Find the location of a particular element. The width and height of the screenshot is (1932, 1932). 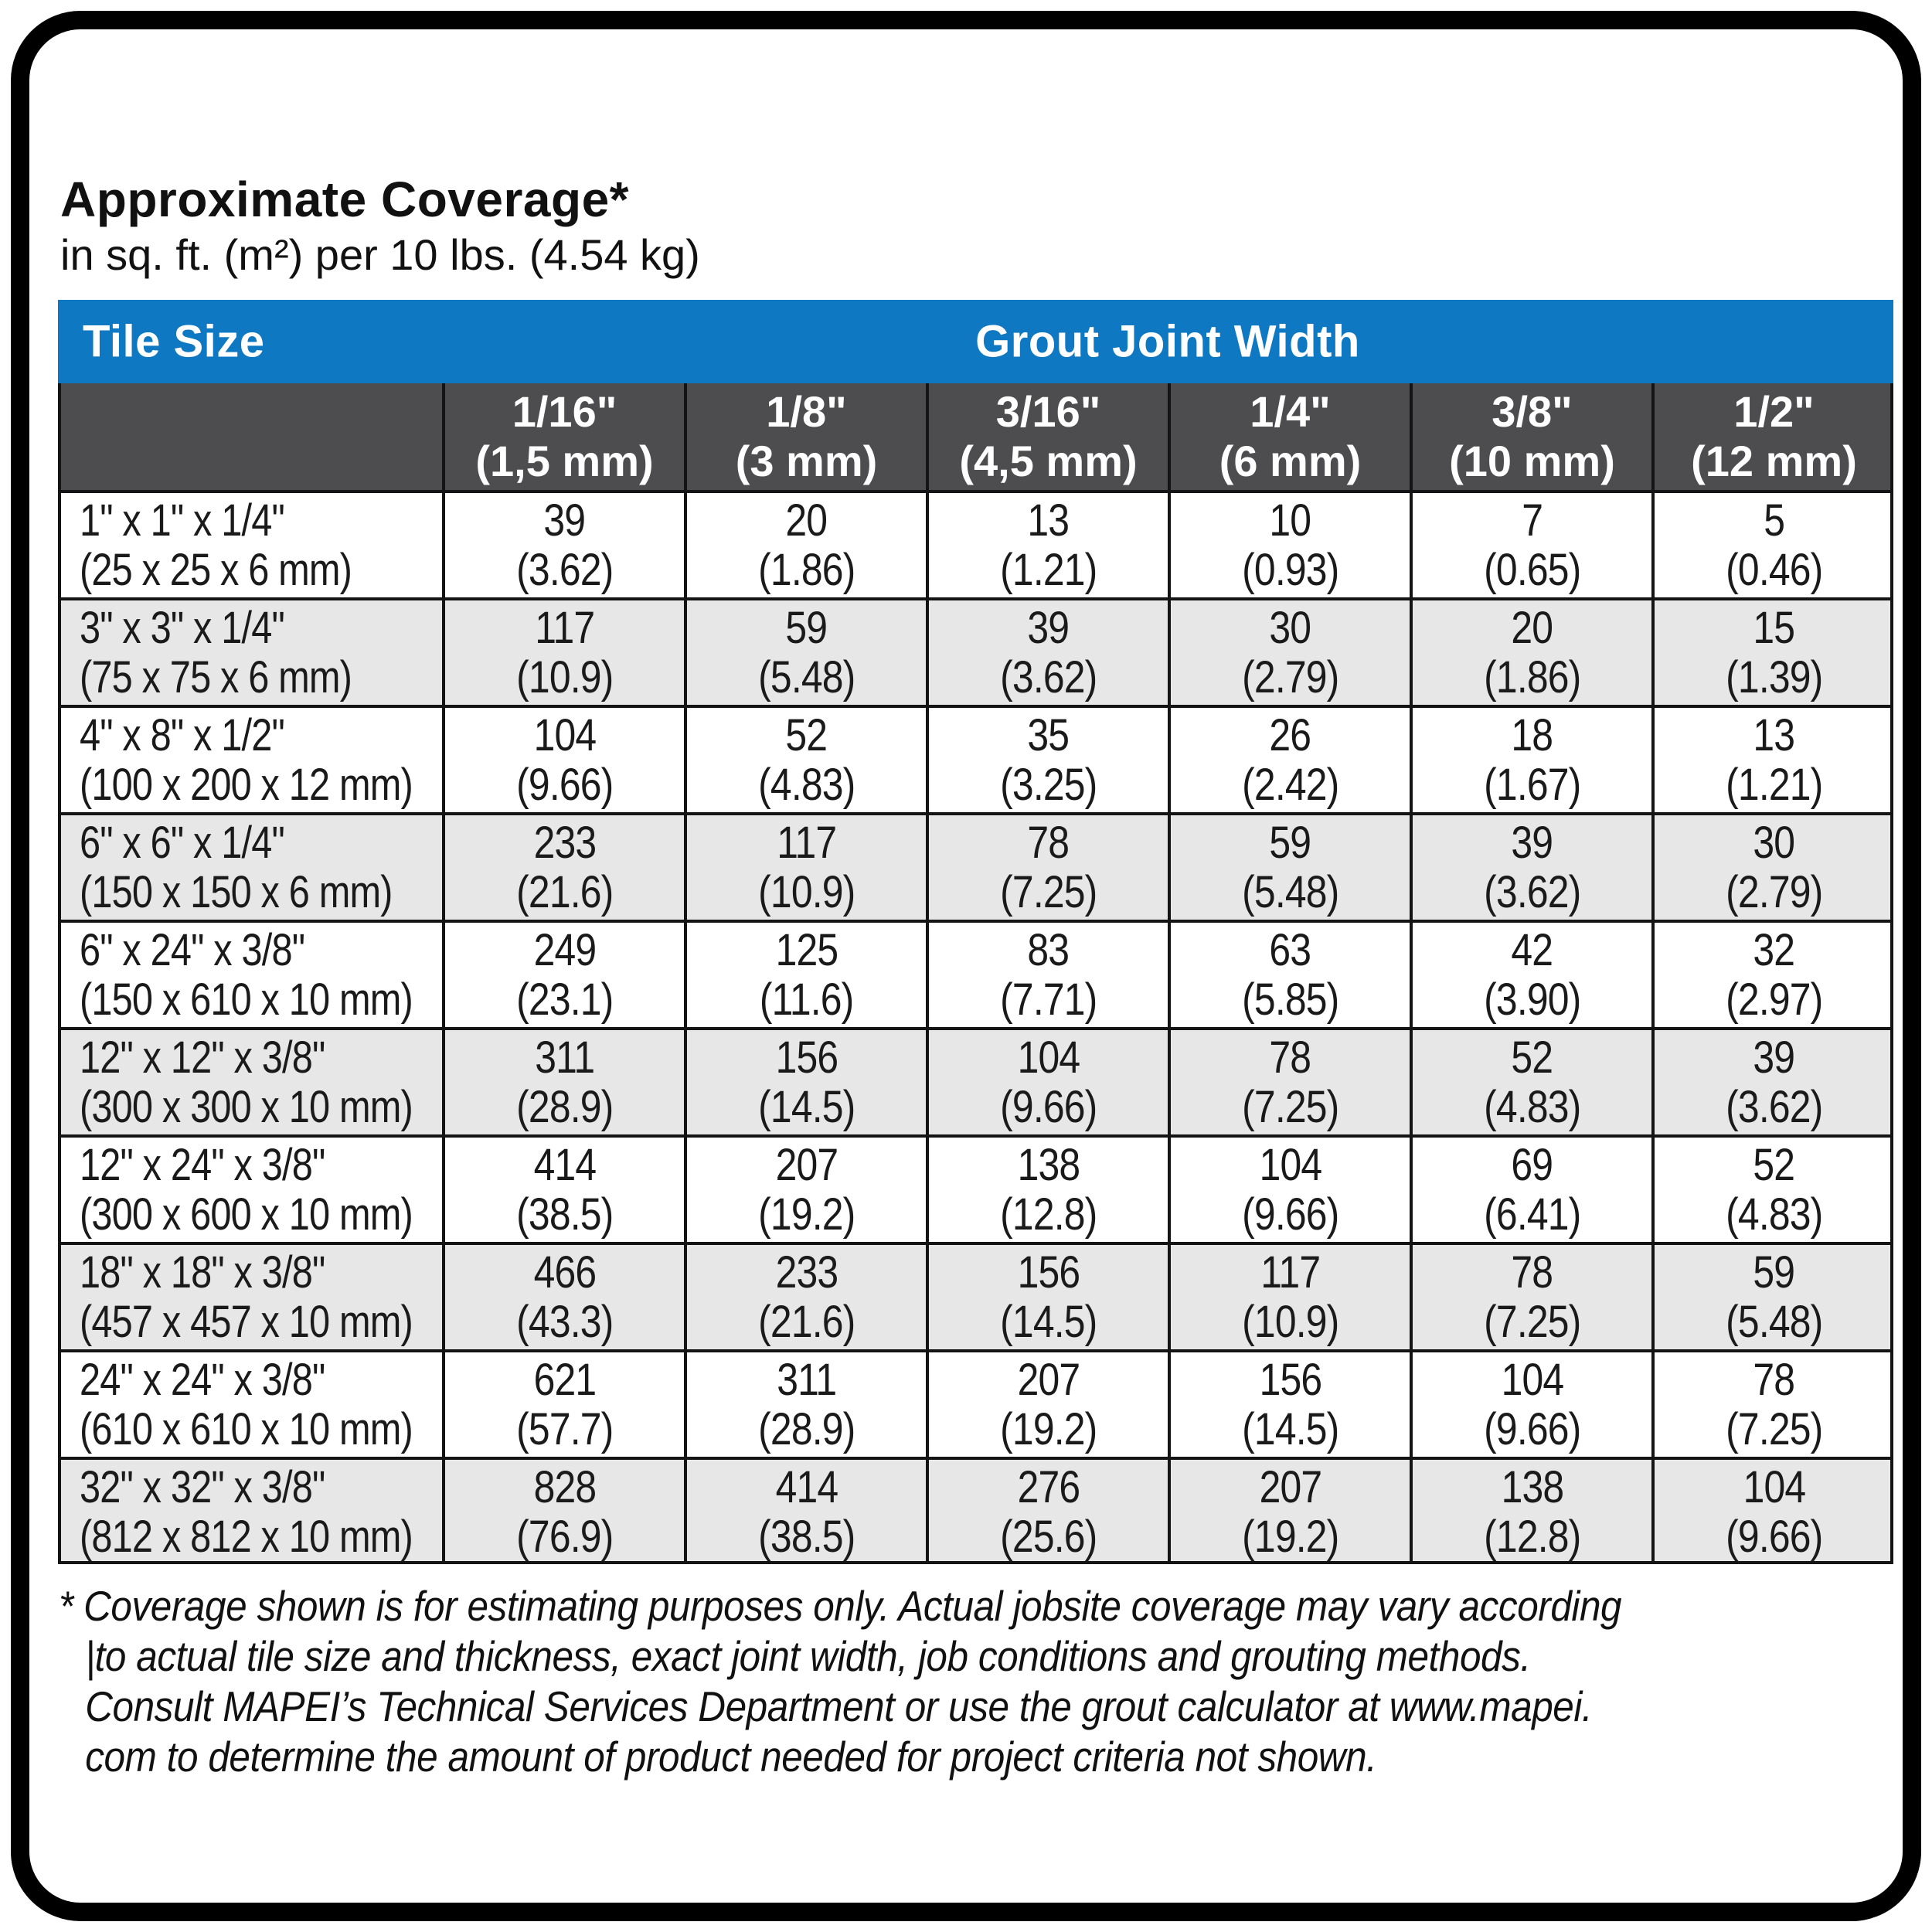

coverage-sqft: 311 is located at coordinates (565, 1057).